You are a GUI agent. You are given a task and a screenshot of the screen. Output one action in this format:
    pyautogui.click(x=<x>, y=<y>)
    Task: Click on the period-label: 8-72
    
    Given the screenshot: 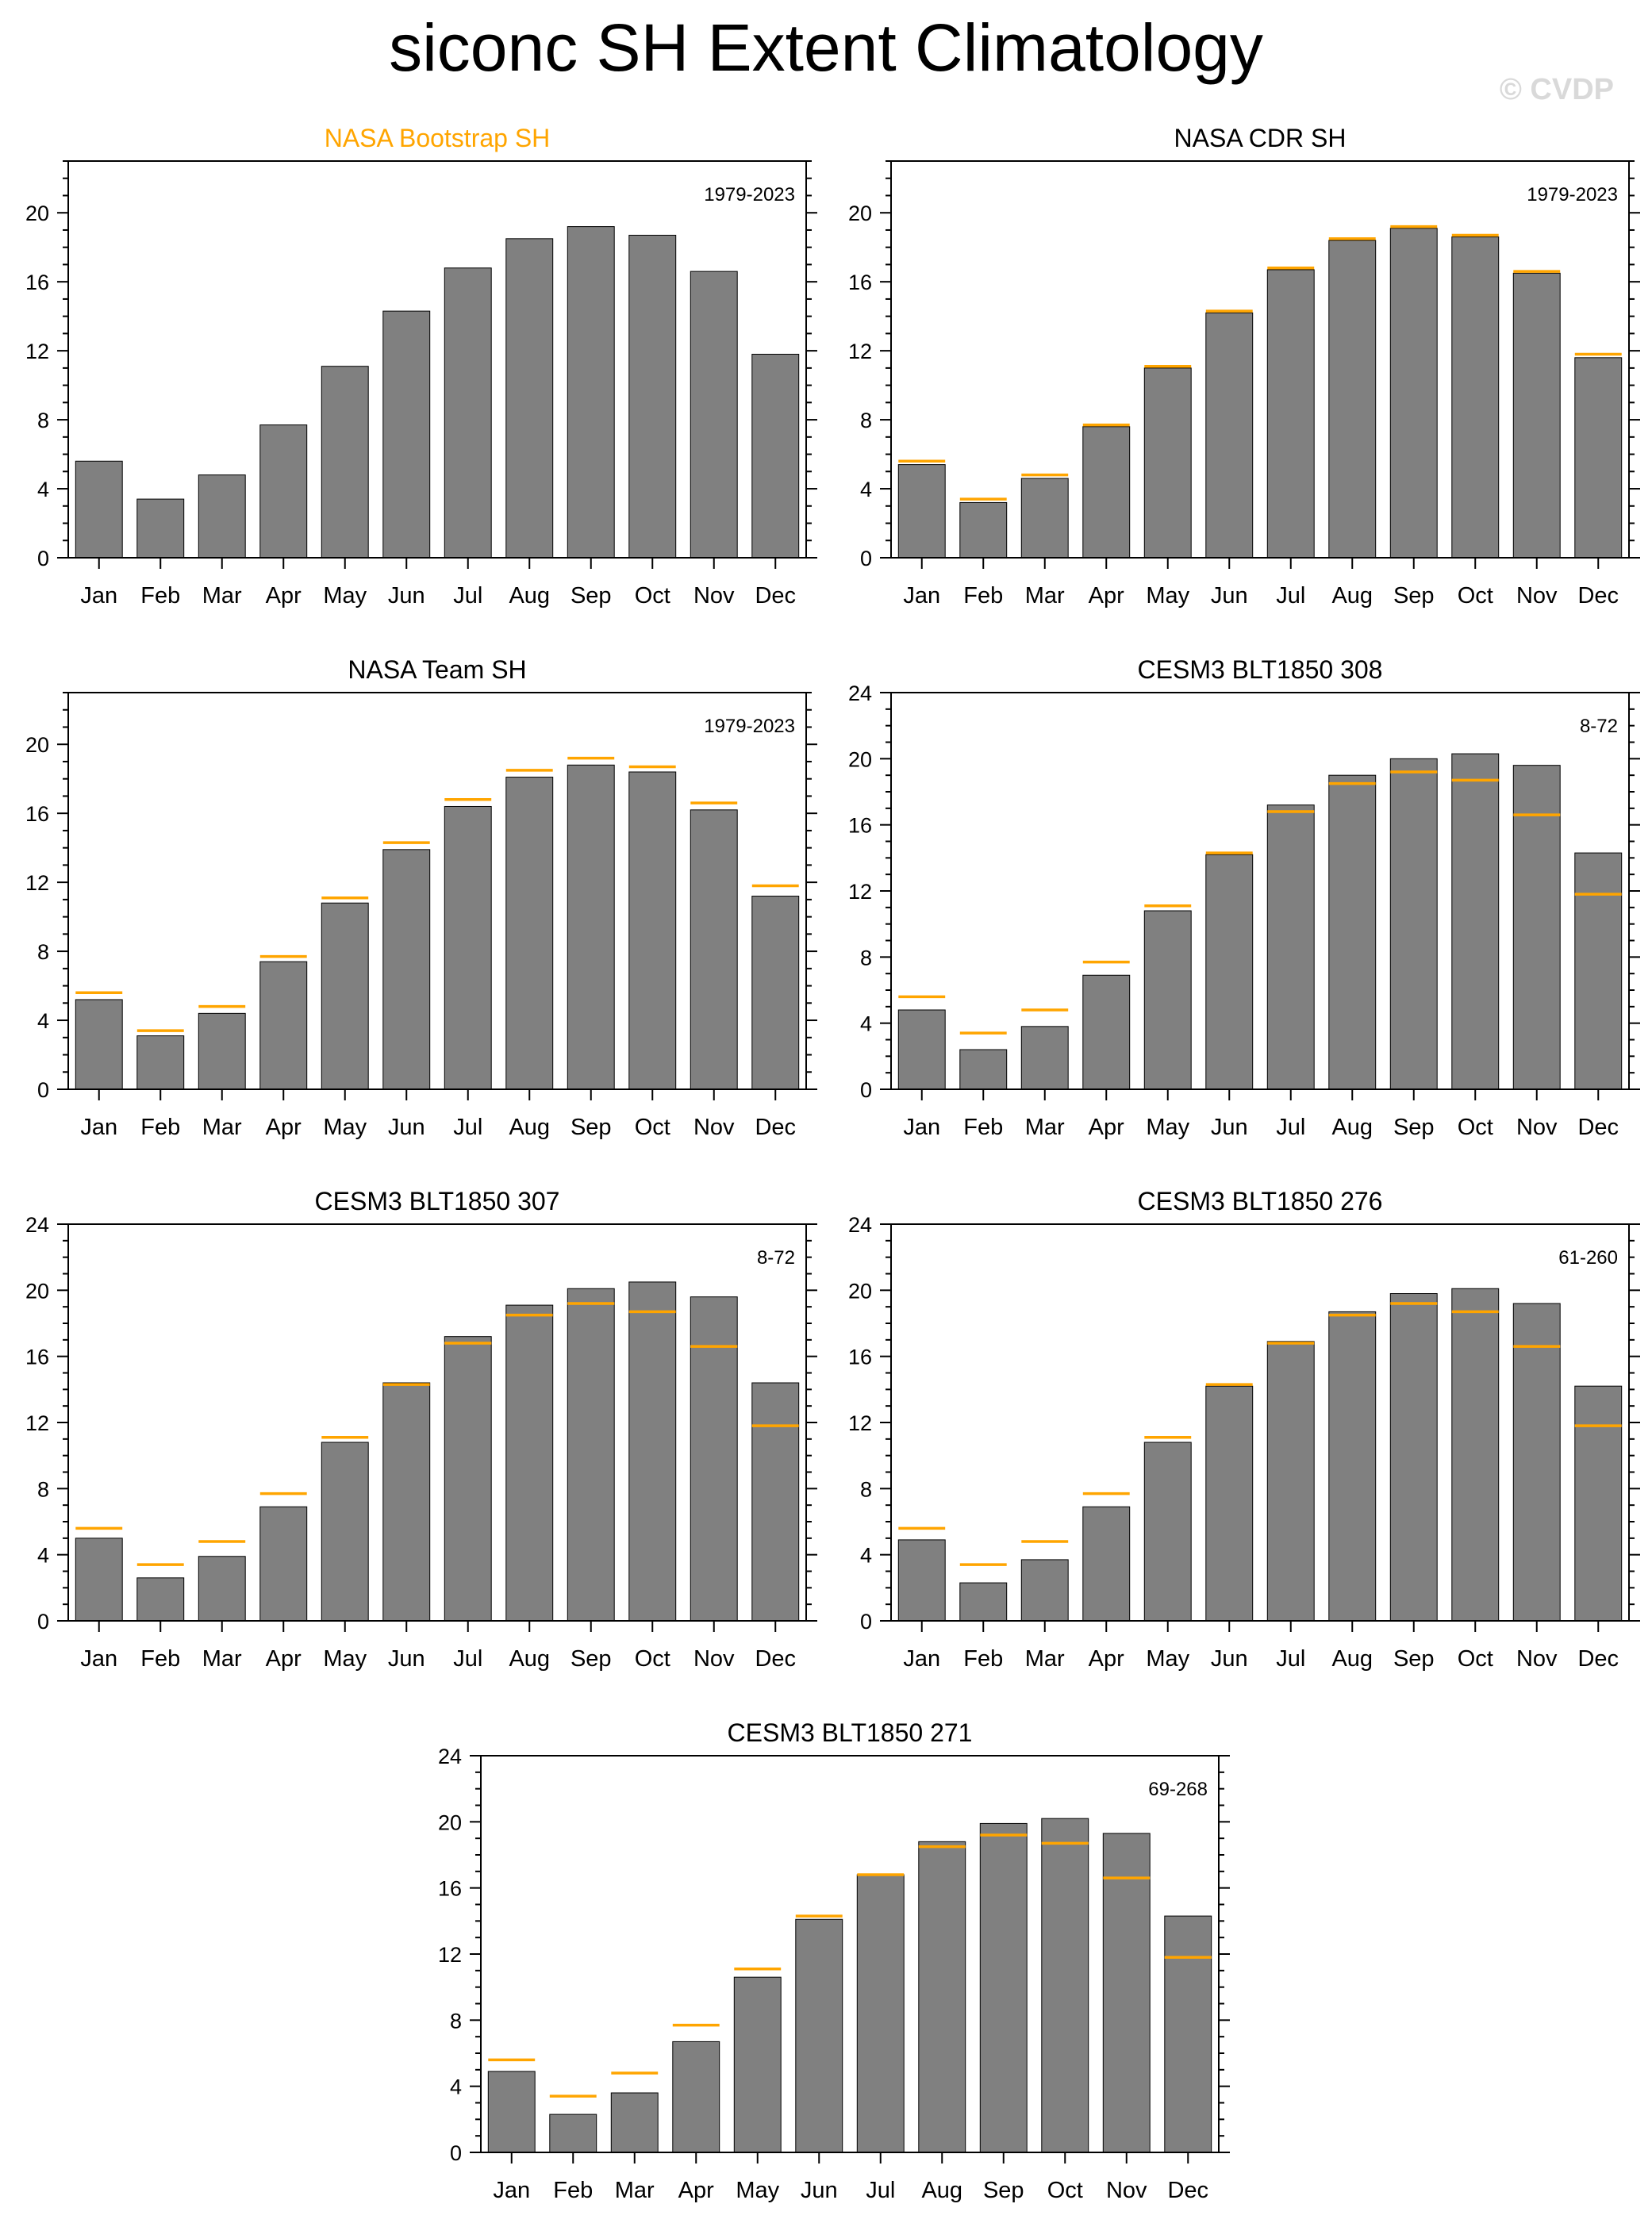 What is the action you would take?
    pyautogui.click(x=1599, y=726)
    